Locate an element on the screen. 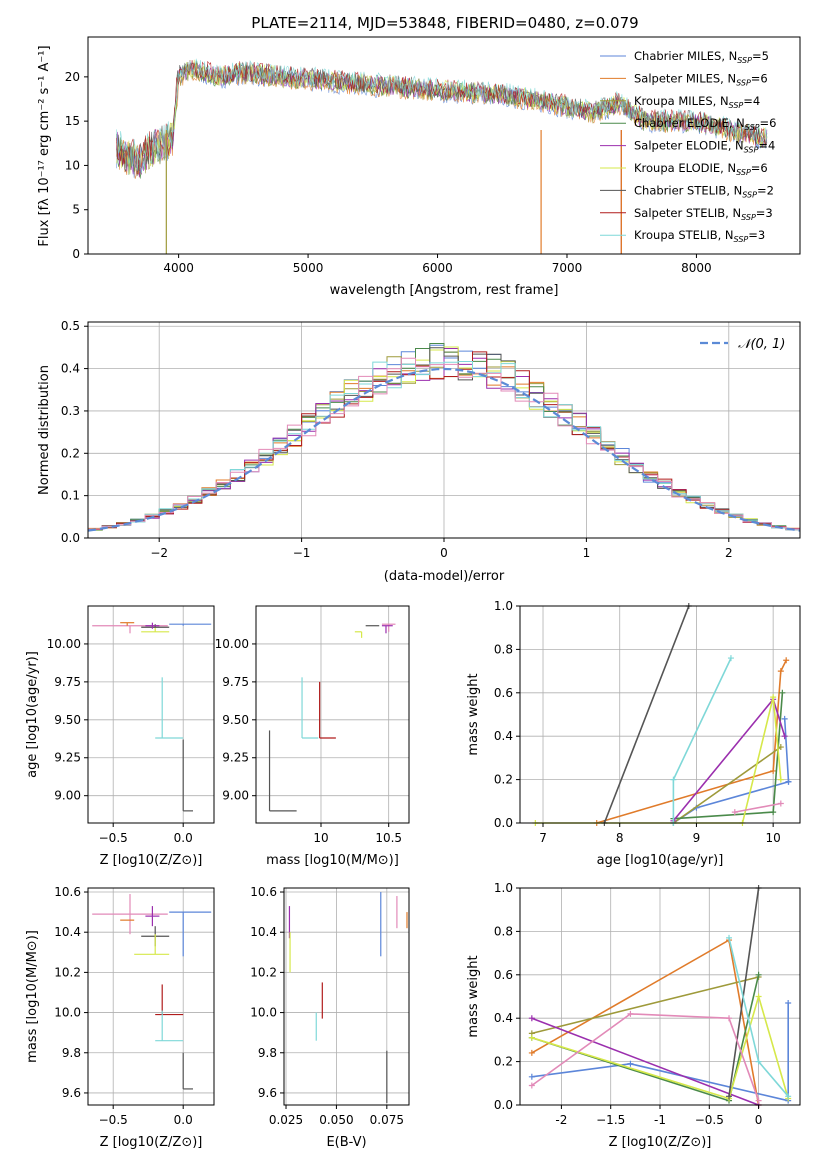 Image resolution: width=819 pixels, height=1170 pixels. legend-label: Salpeter ELODIE, NSSP=4 is located at coordinates (704, 147).